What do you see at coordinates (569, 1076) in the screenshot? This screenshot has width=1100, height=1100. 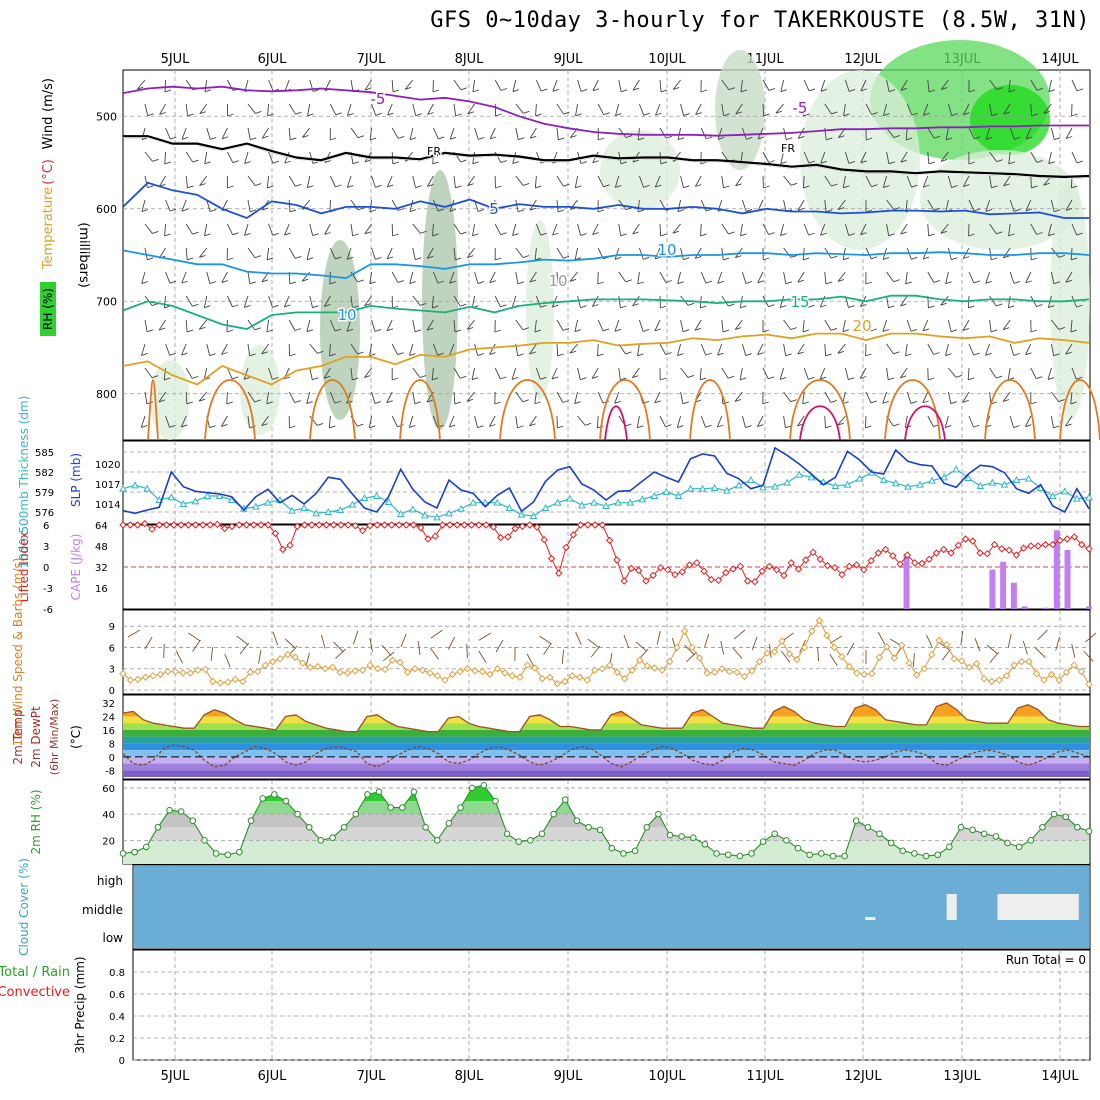 I see `date-label-bottom: 9JUL` at bounding box center [569, 1076].